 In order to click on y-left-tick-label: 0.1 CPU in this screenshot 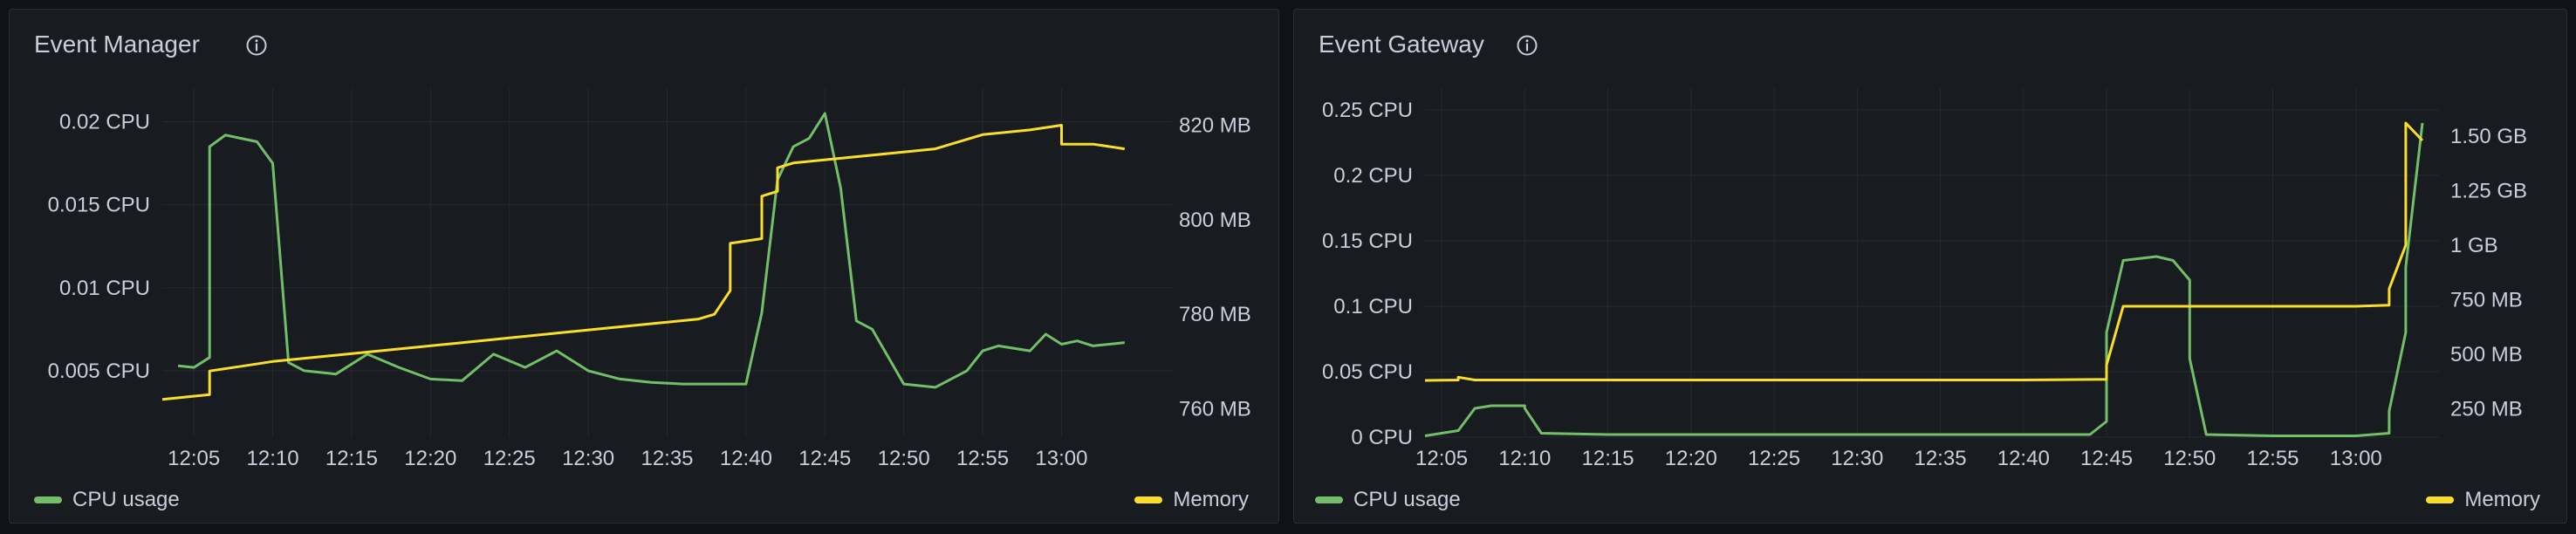, I will do `click(1373, 306)`.